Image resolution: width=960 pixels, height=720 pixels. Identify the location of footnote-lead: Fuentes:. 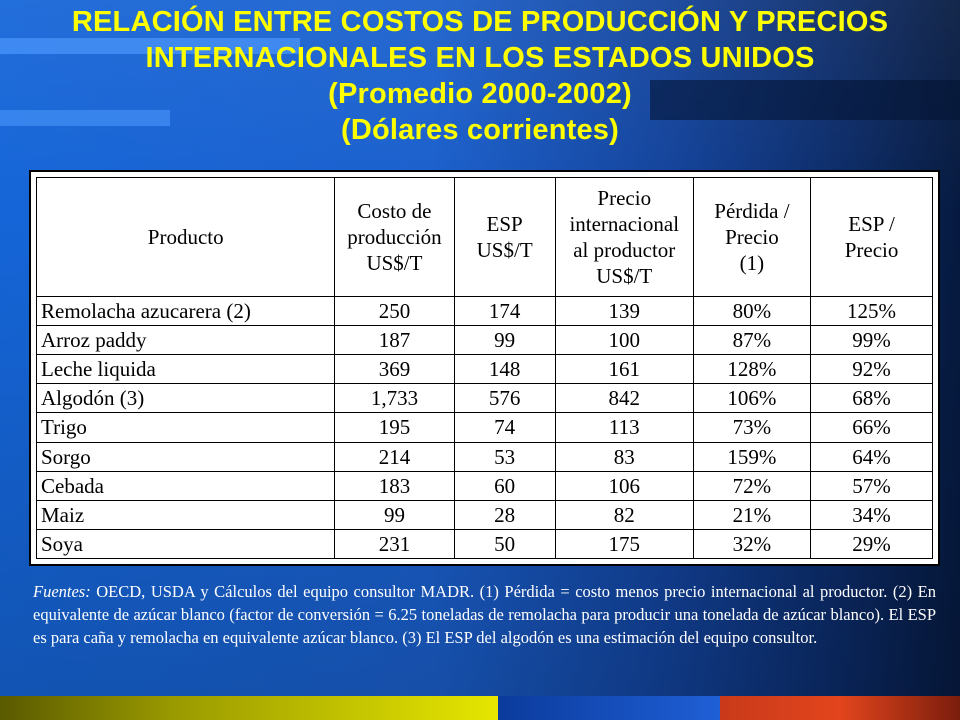
(62, 591).